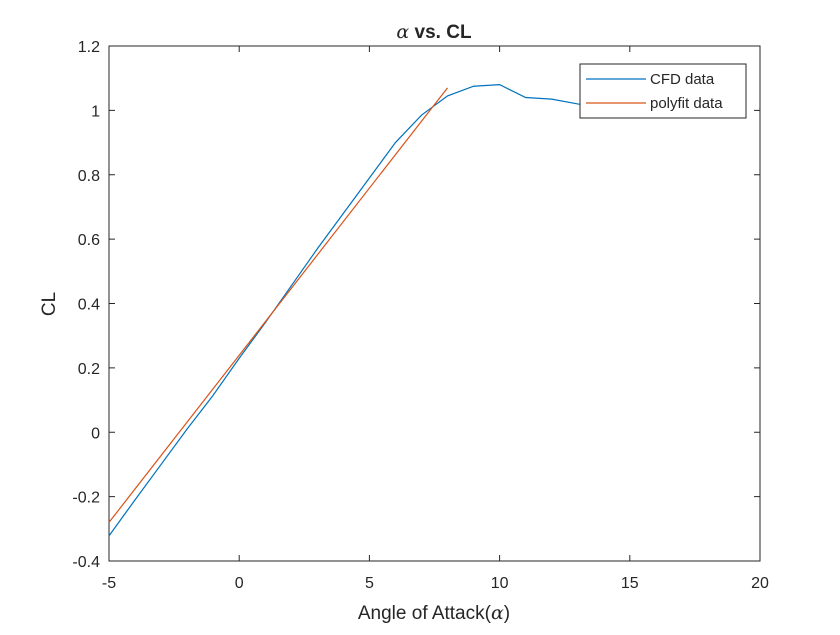 Image resolution: width=840 pixels, height=635 pixels. Describe the element at coordinates (630, 583) in the screenshot. I see `x-tick-label: 15` at that location.